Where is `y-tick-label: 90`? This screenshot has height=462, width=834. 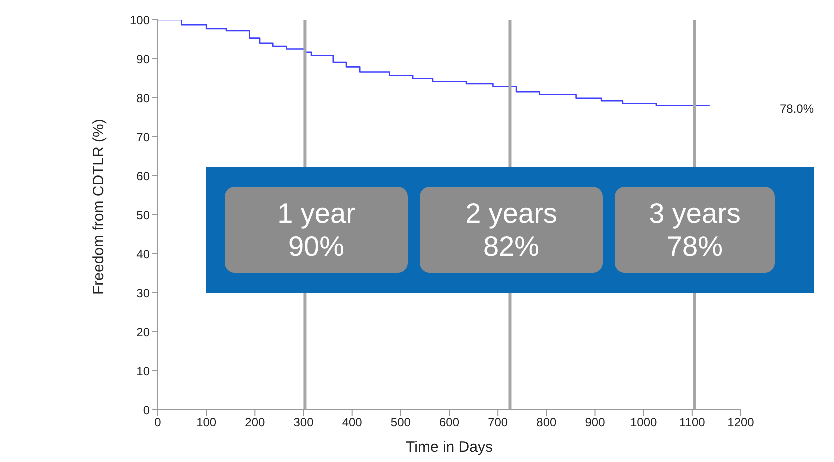 y-tick-label: 90 is located at coordinates (143, 59).